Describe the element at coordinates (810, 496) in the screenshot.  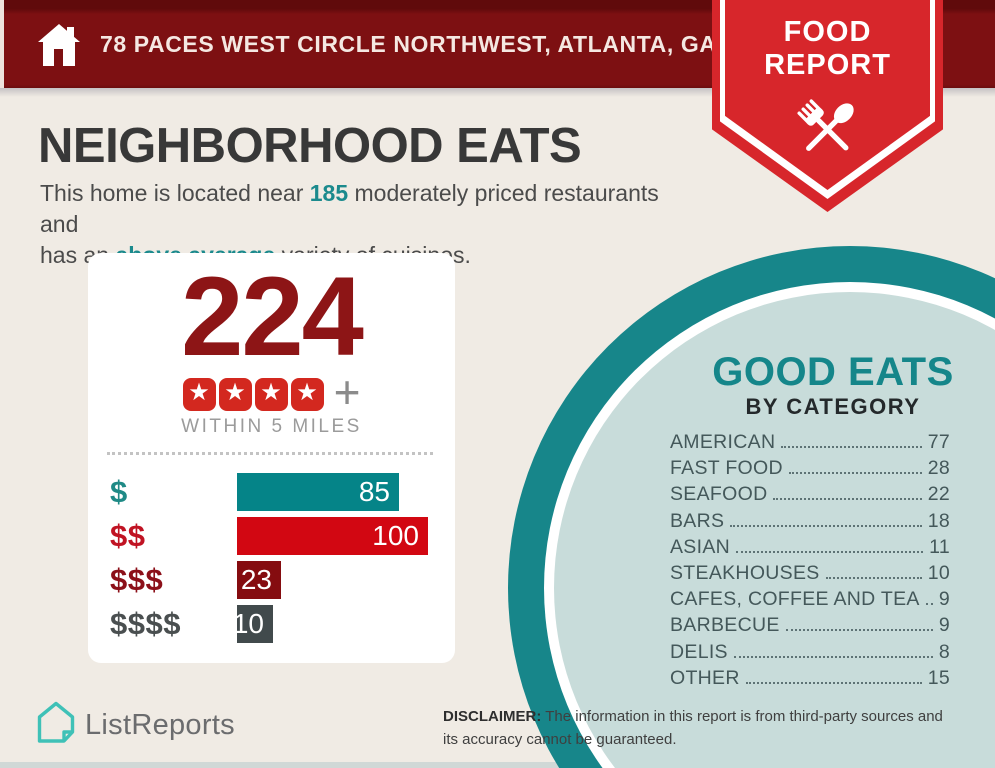
I see `category-row: SEAFOOD 22` at that location.